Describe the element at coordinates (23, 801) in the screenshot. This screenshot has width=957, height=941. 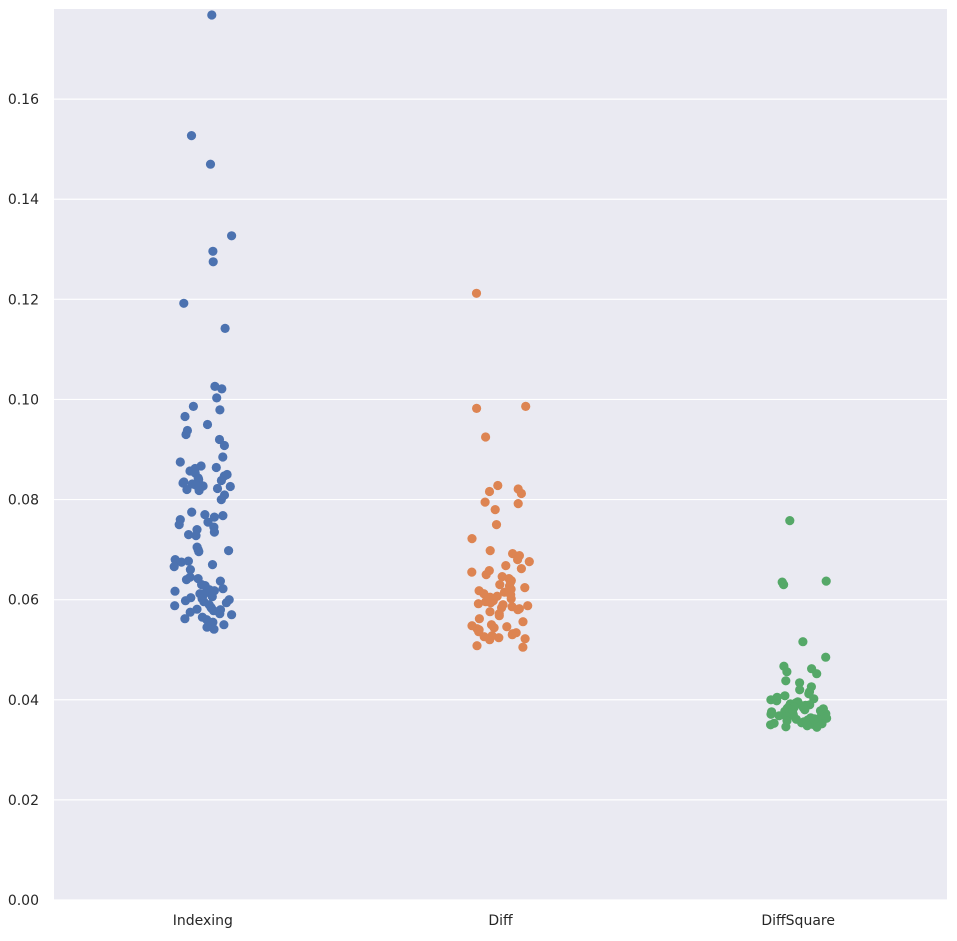
I see `y-tick-label: 0.02` at that location.